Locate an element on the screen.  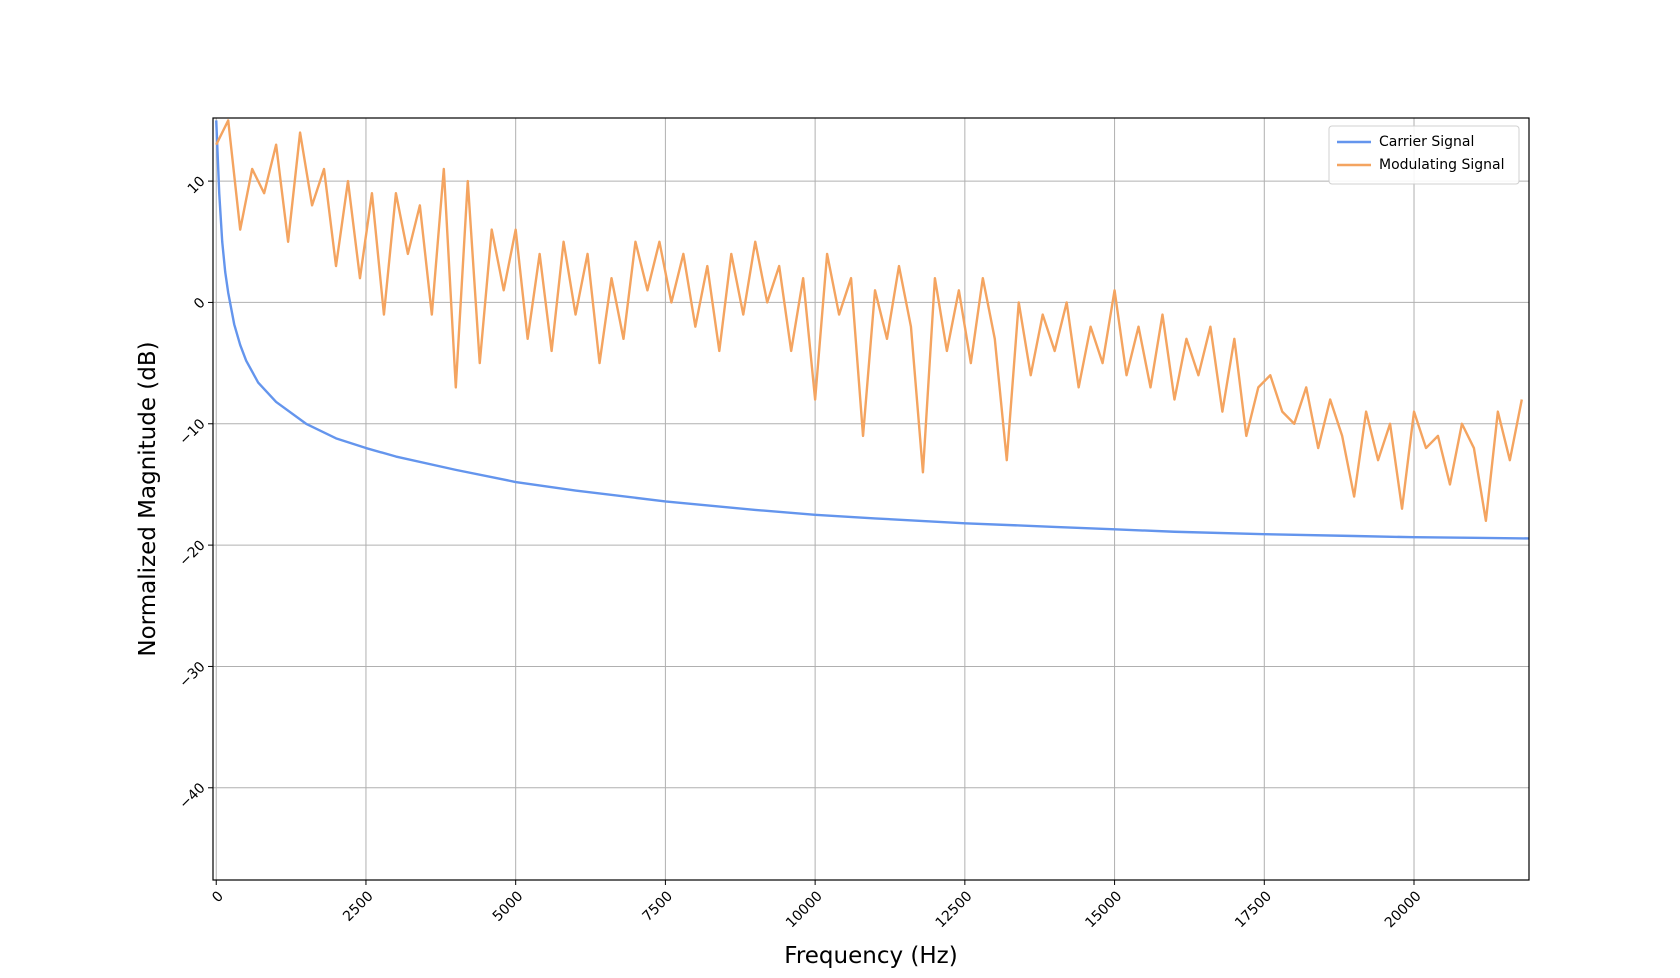
x-tick-label: 17500 is located at coordinates (1253, 909).